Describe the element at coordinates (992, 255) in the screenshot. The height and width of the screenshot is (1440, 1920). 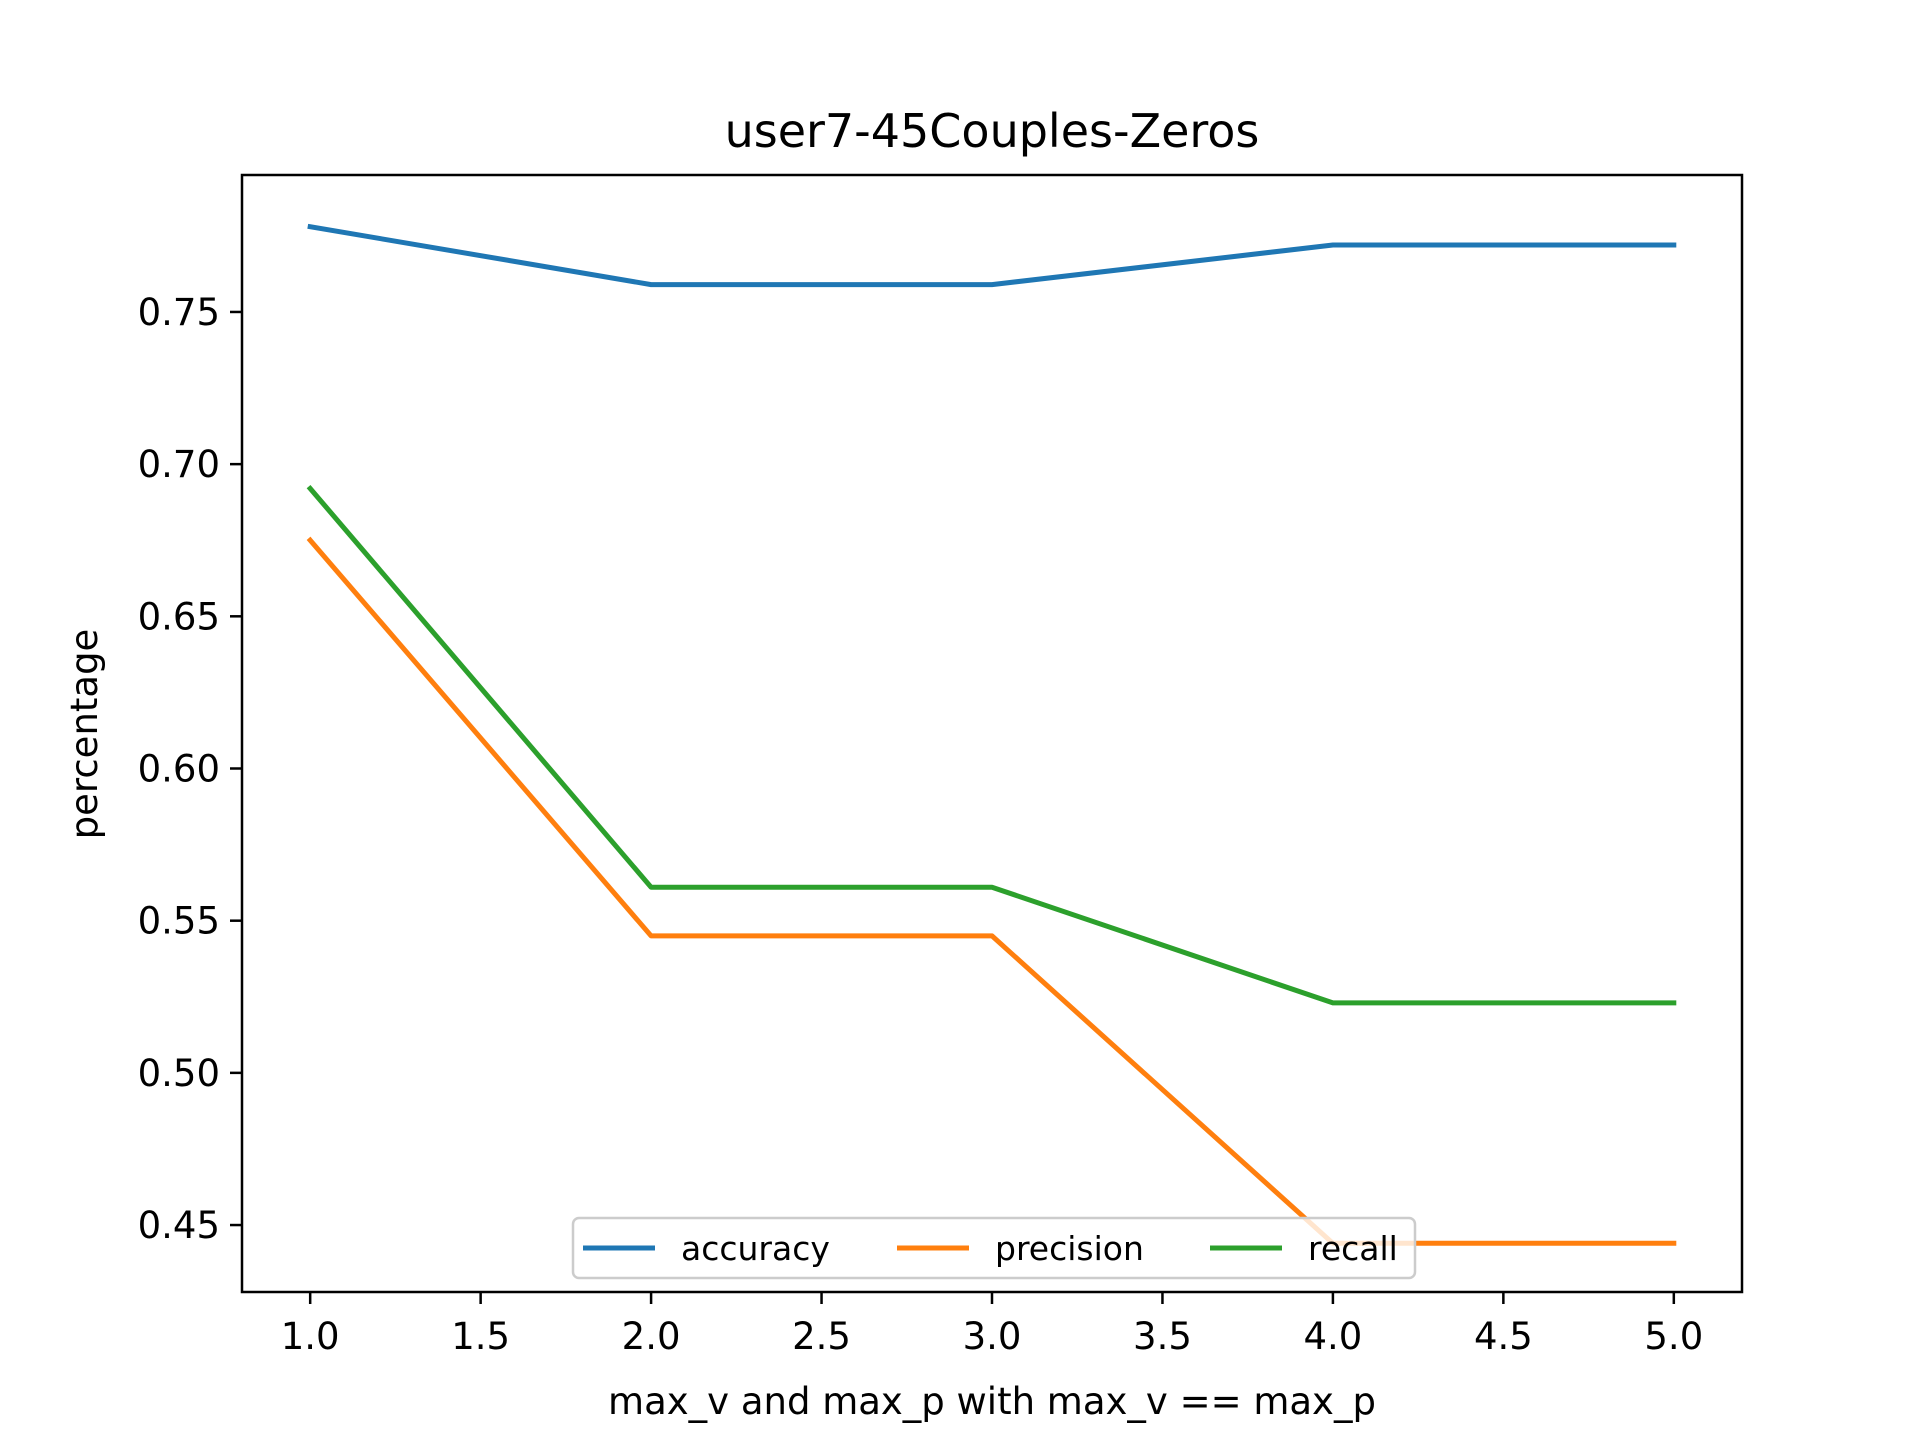
I see `series-line-accuracy` at that location.